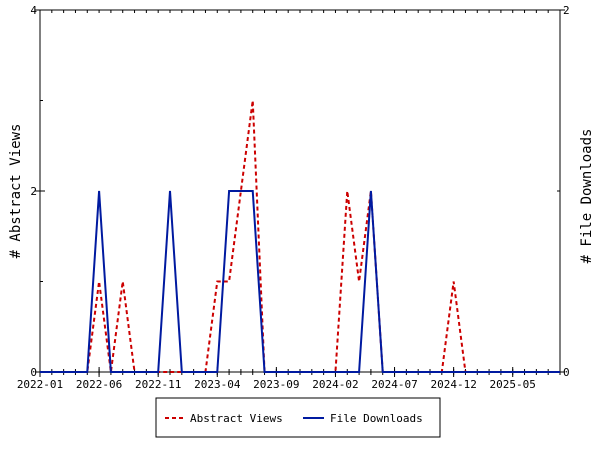  Describe the element at coordinates (376, 418) in the screenshot. I see `legend-file-downloads-label: File Downloads` at that location.